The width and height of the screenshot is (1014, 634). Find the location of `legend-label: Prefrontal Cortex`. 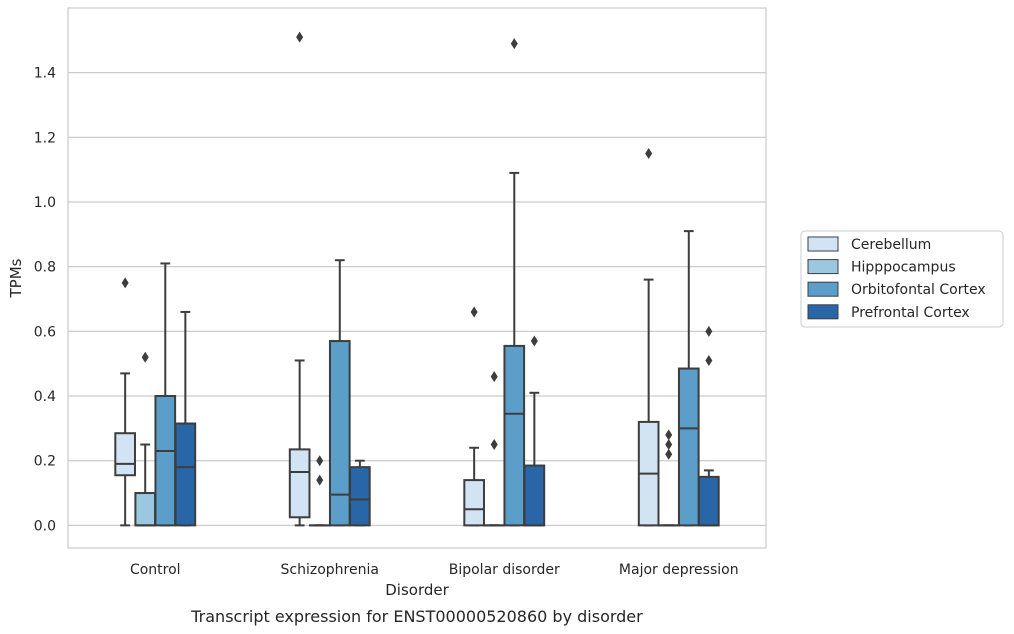

legend-label: Prefrontal Cortex is located at coordinates (910, 313).